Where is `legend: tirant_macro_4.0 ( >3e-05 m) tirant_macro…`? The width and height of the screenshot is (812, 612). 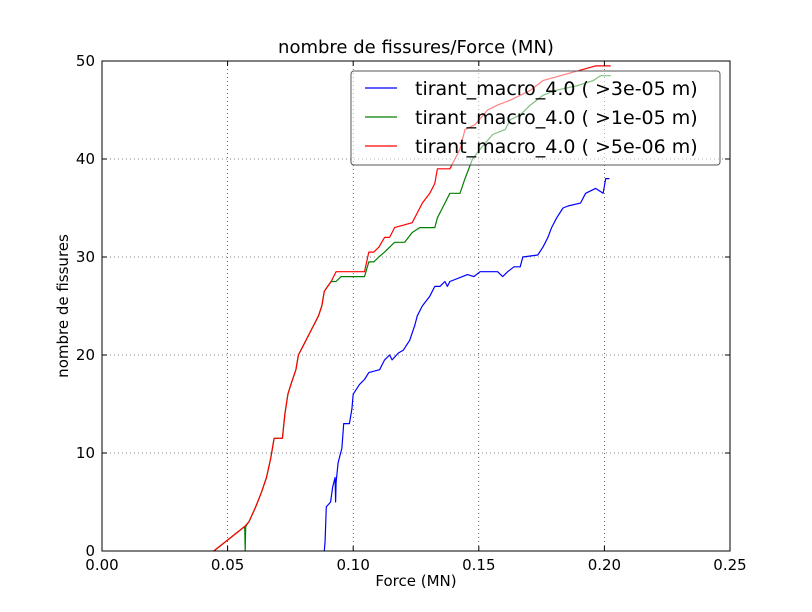
legend: tirant_macro_4.0 ( >3e-05 m) tirant_macro… is located at coordinates (535, 118).